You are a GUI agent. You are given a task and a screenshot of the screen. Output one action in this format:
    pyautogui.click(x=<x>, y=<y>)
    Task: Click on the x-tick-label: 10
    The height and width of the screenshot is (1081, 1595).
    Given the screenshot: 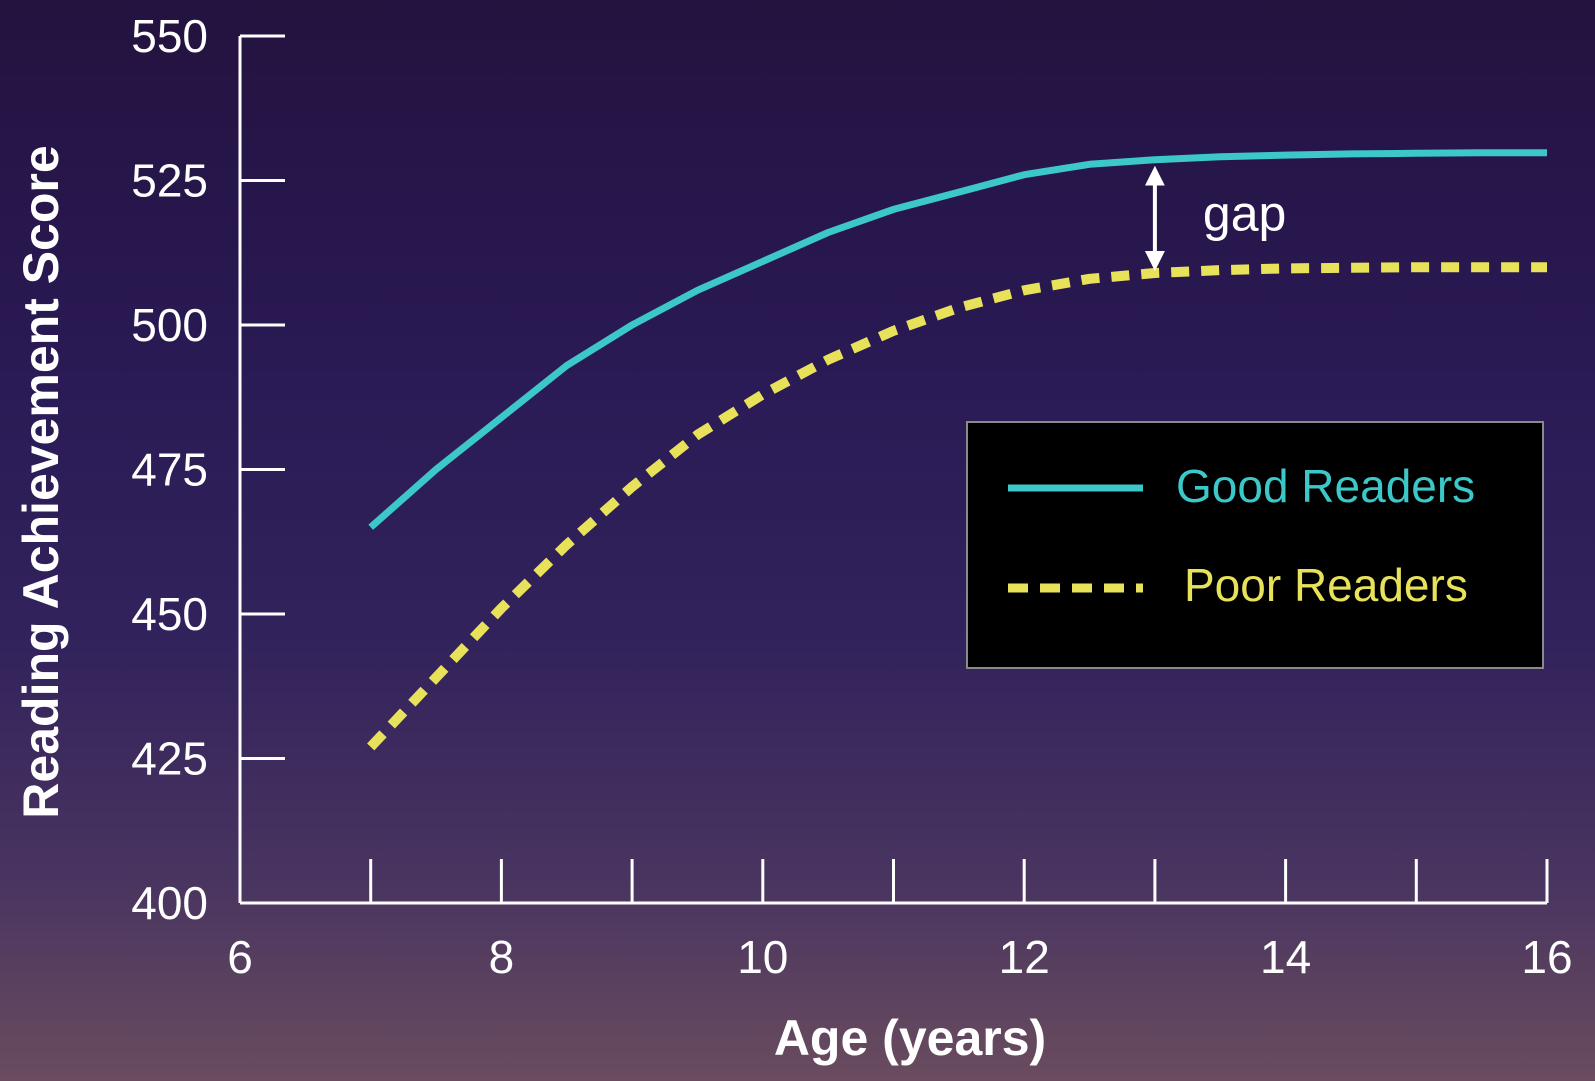 What is the action you would take?
    pyautogui.click(x=762, y=957)
    